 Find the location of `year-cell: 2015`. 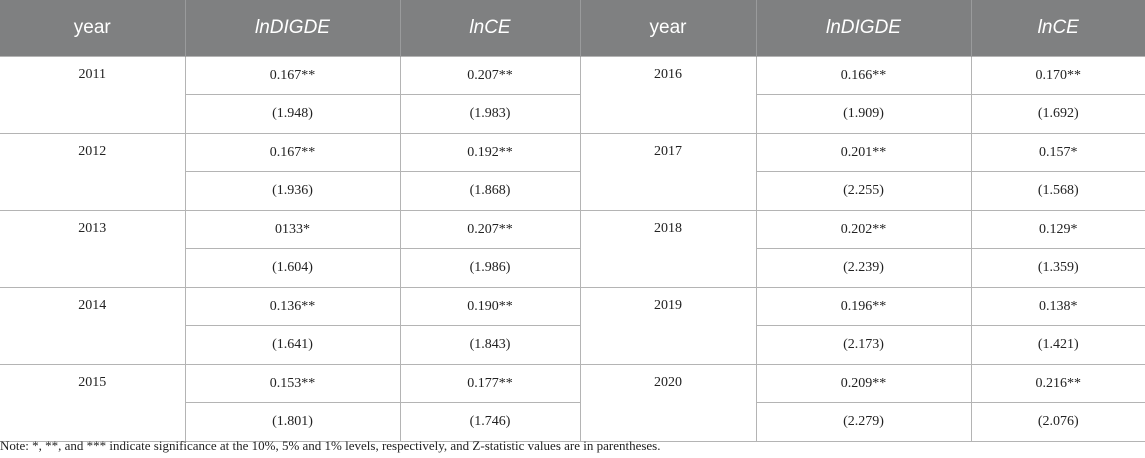

year-cell: 2015 is located at coordinates (93, 403).